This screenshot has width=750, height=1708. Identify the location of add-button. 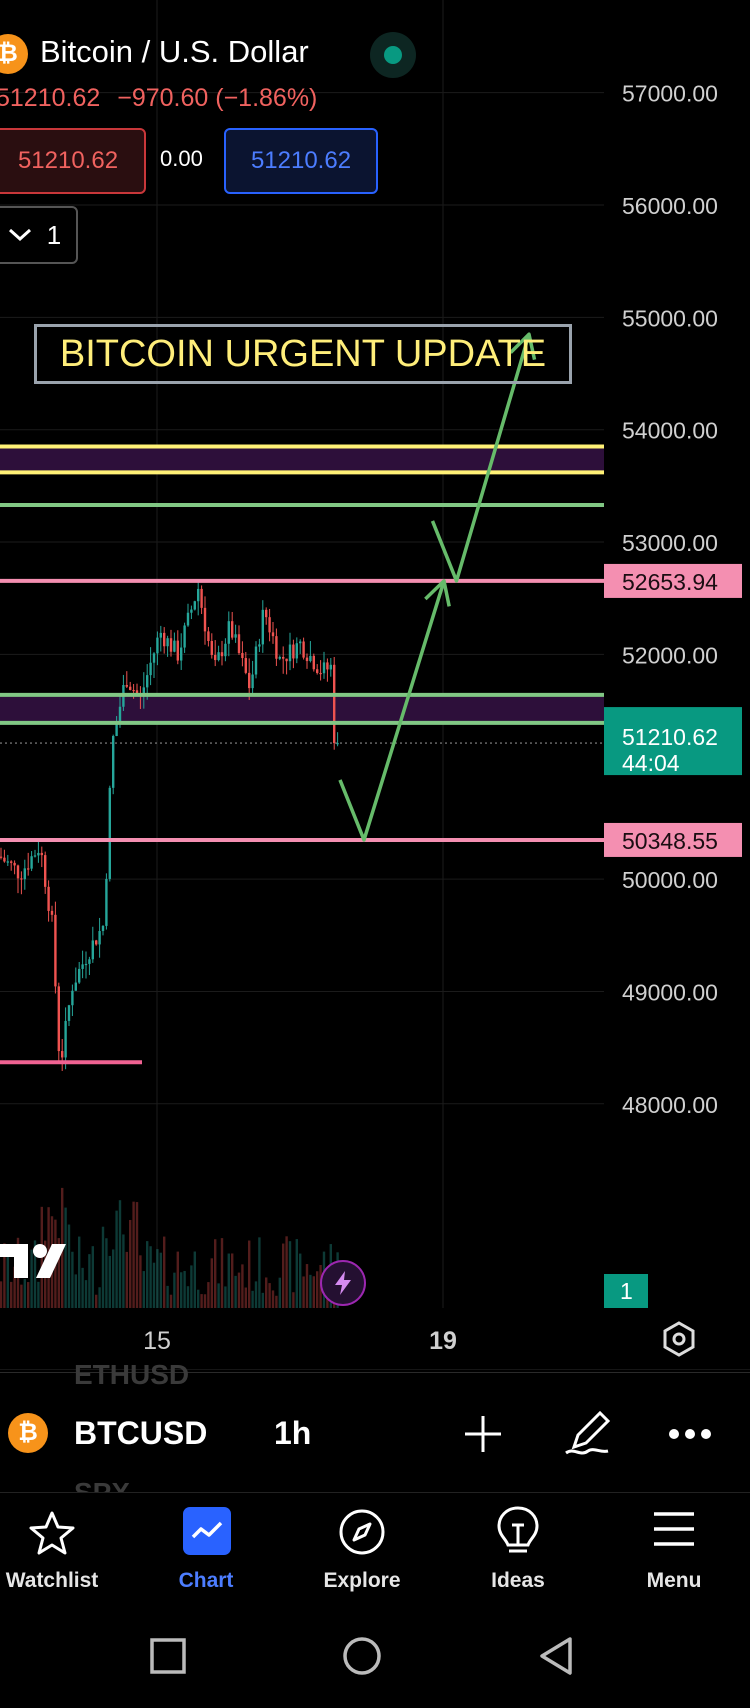
(483, 1436).